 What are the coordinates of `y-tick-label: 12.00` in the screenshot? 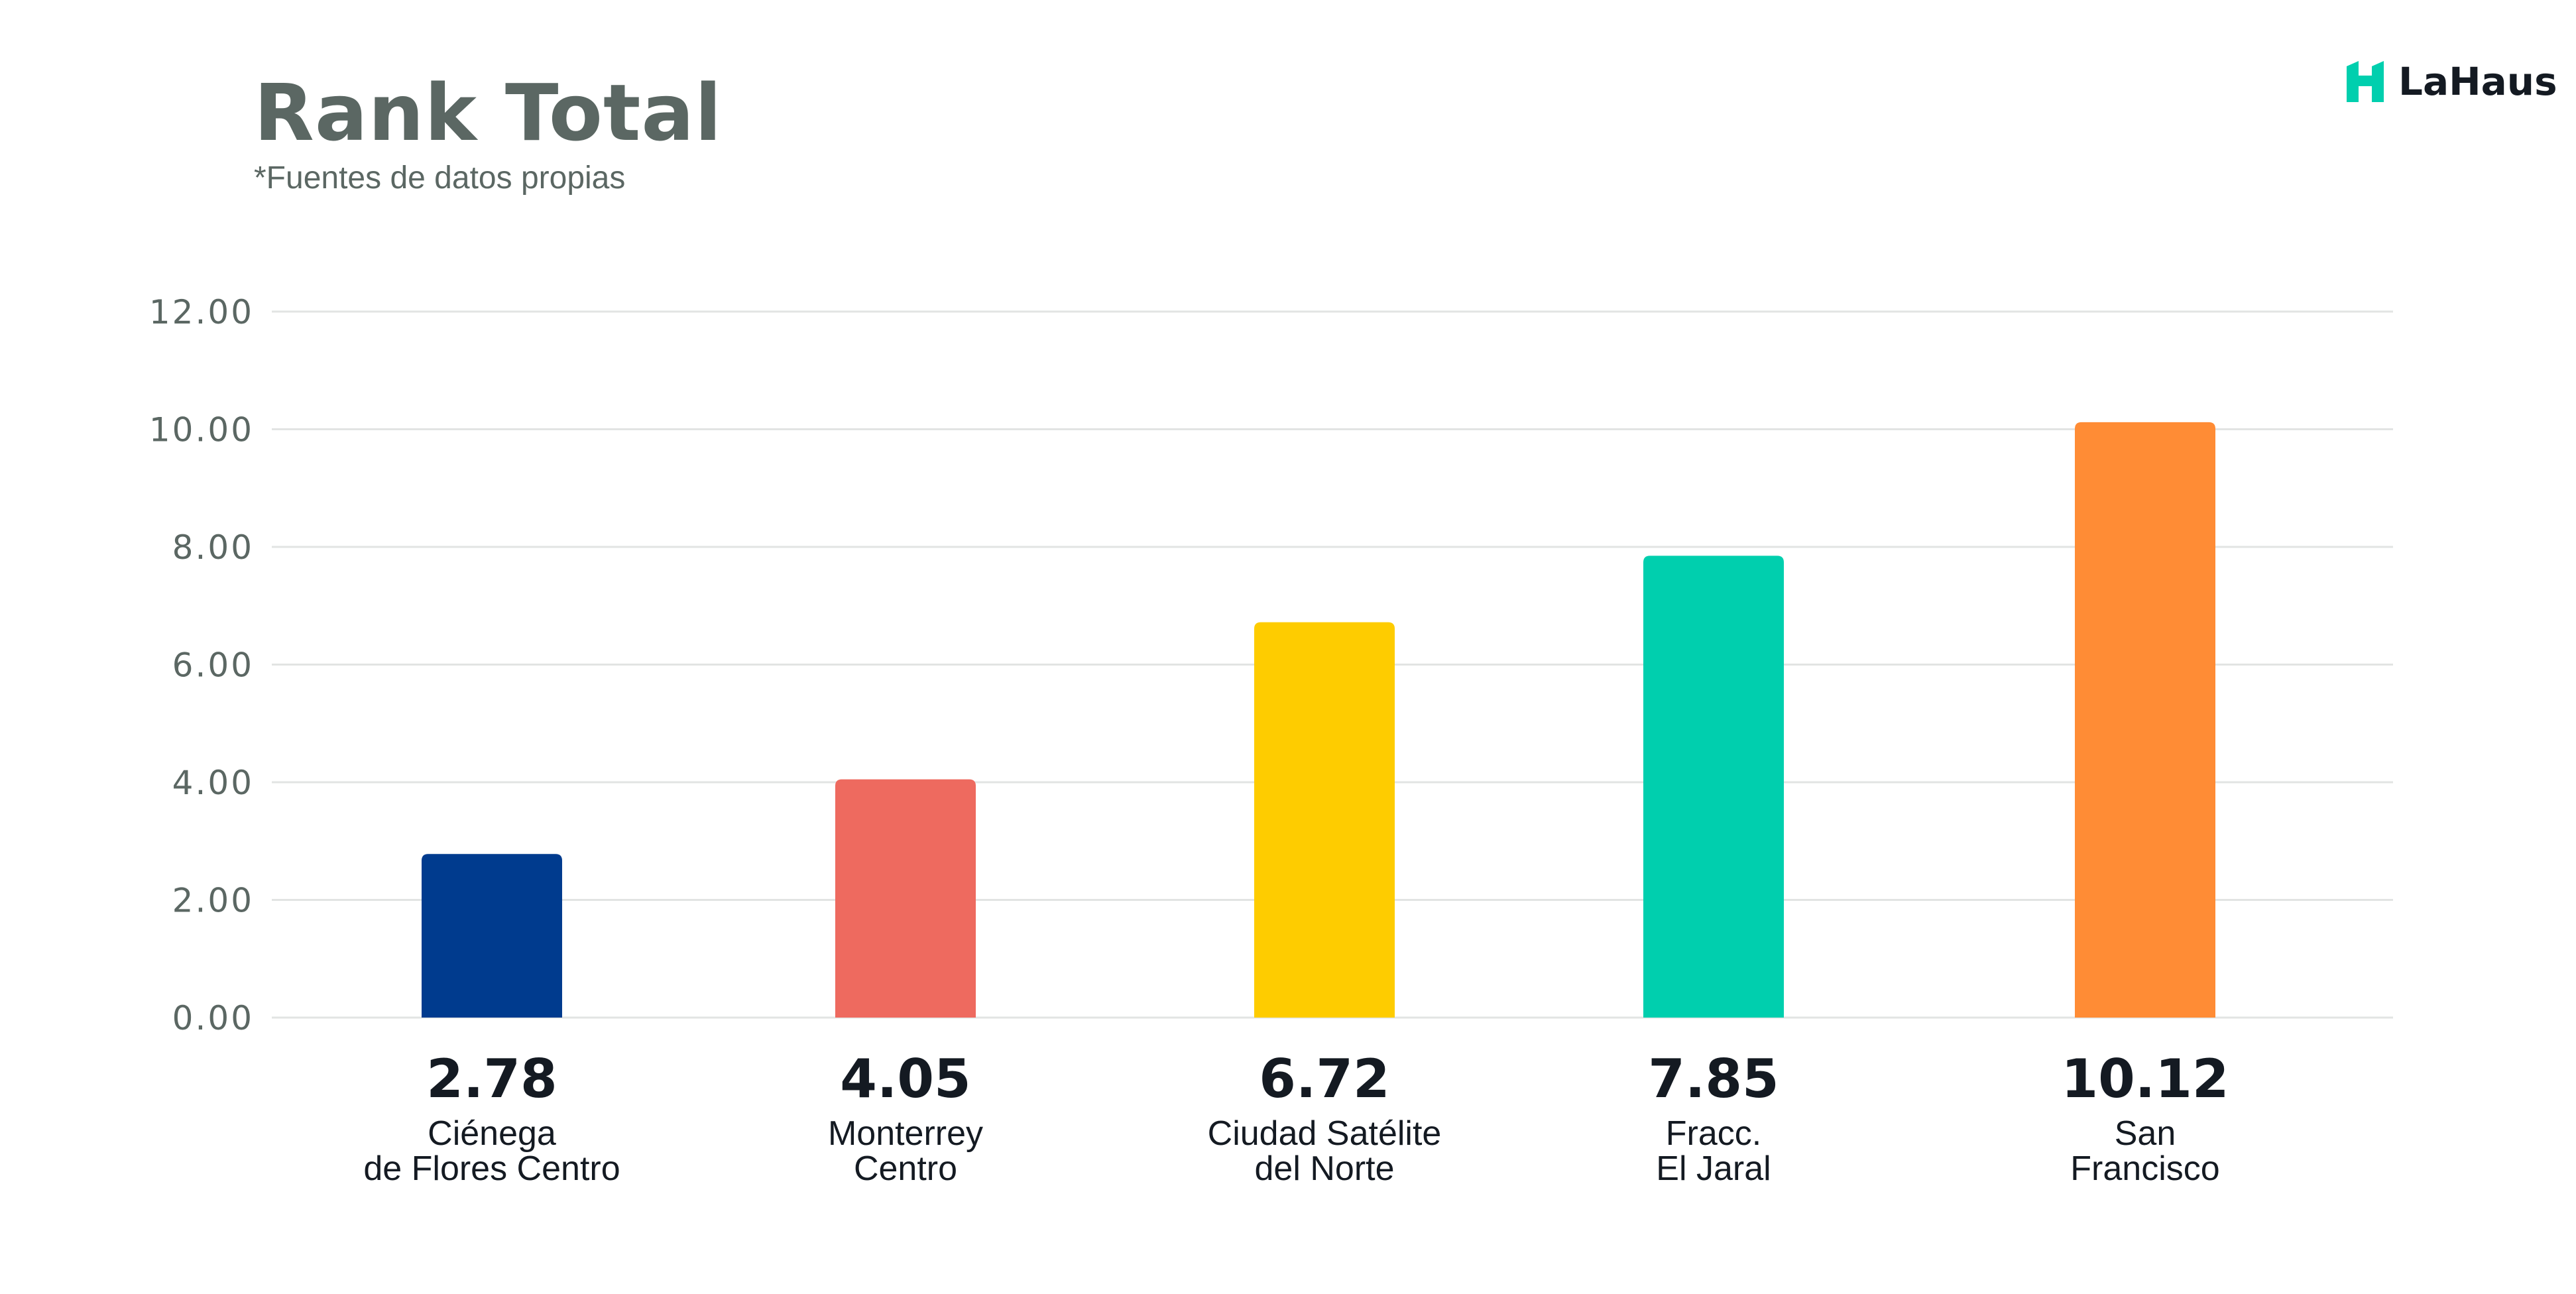 It's located at (202, 312).